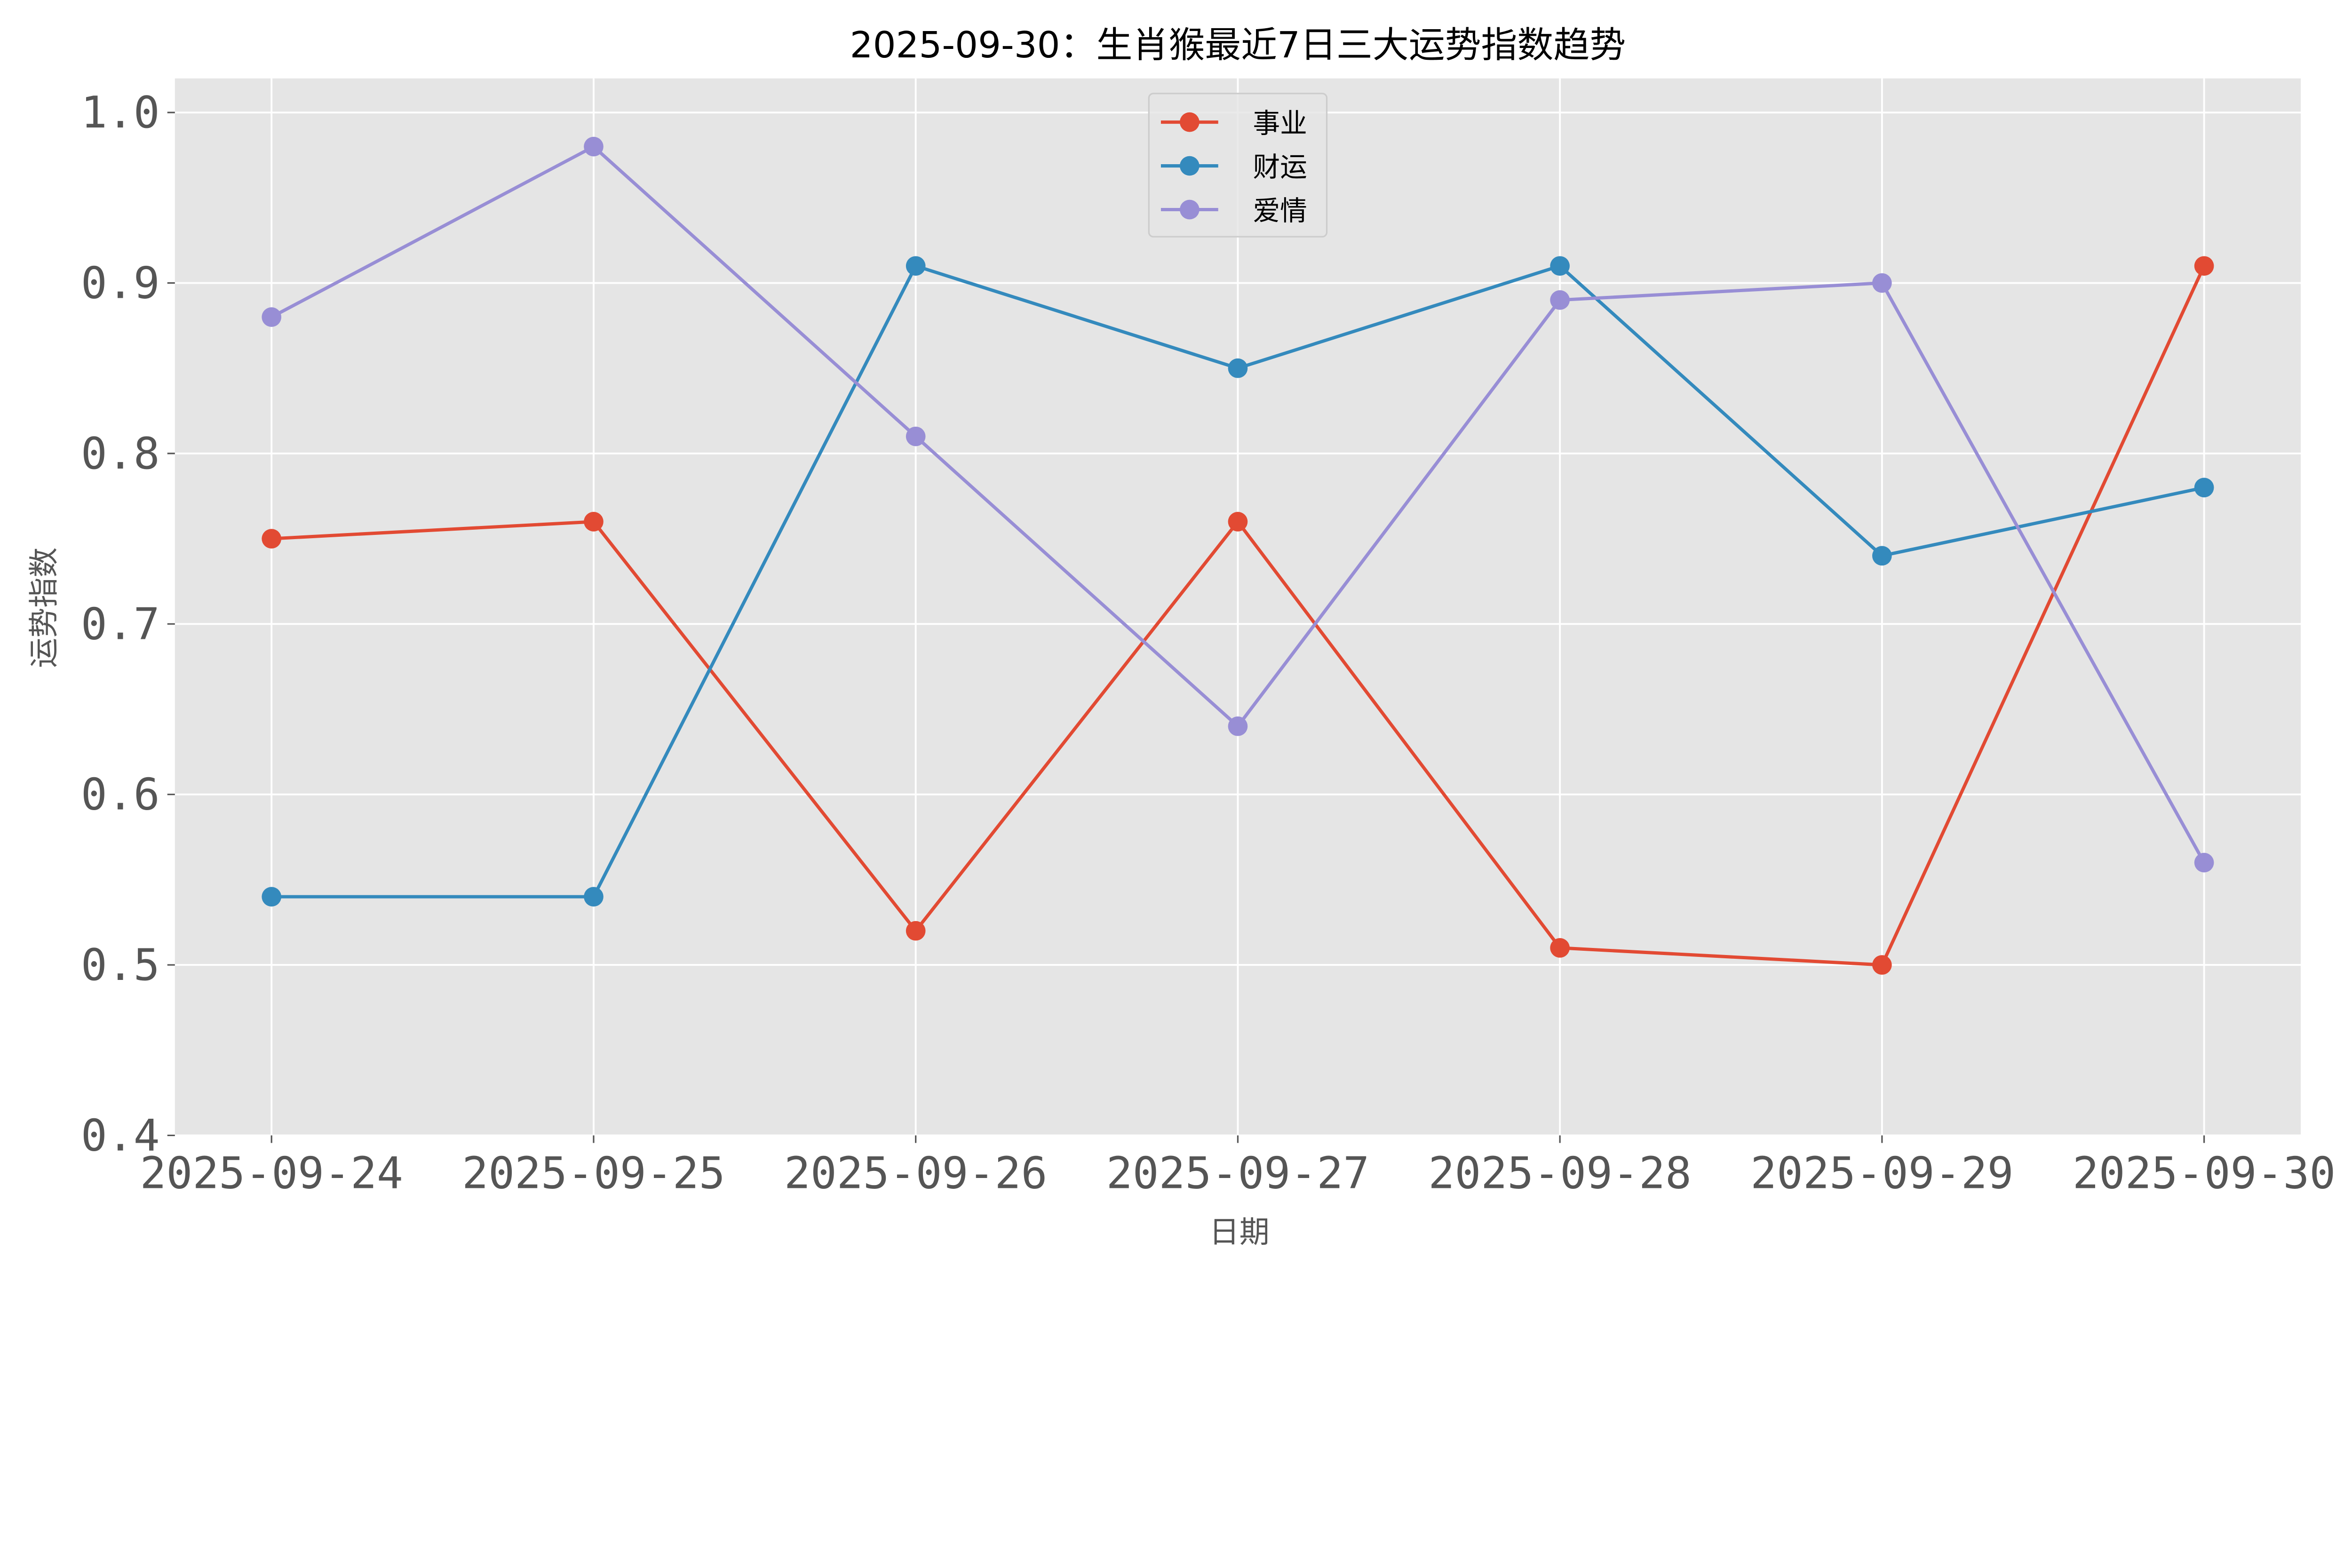  I want to click on legend-label: 爱情, so click(1280, 211).